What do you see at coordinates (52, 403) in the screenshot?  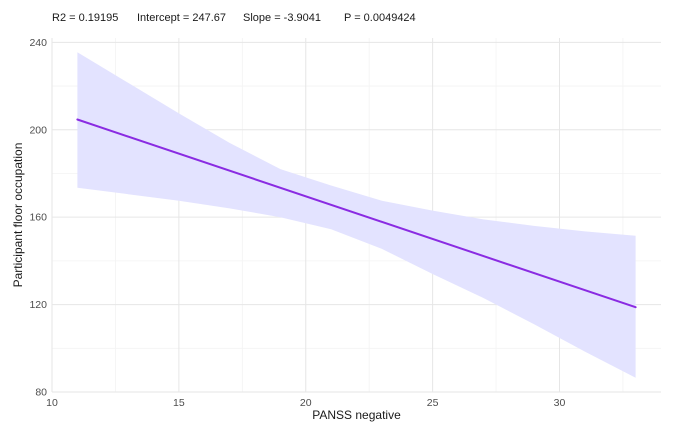 I see `x-tick-label: 10` at bounding box center [52, 403].